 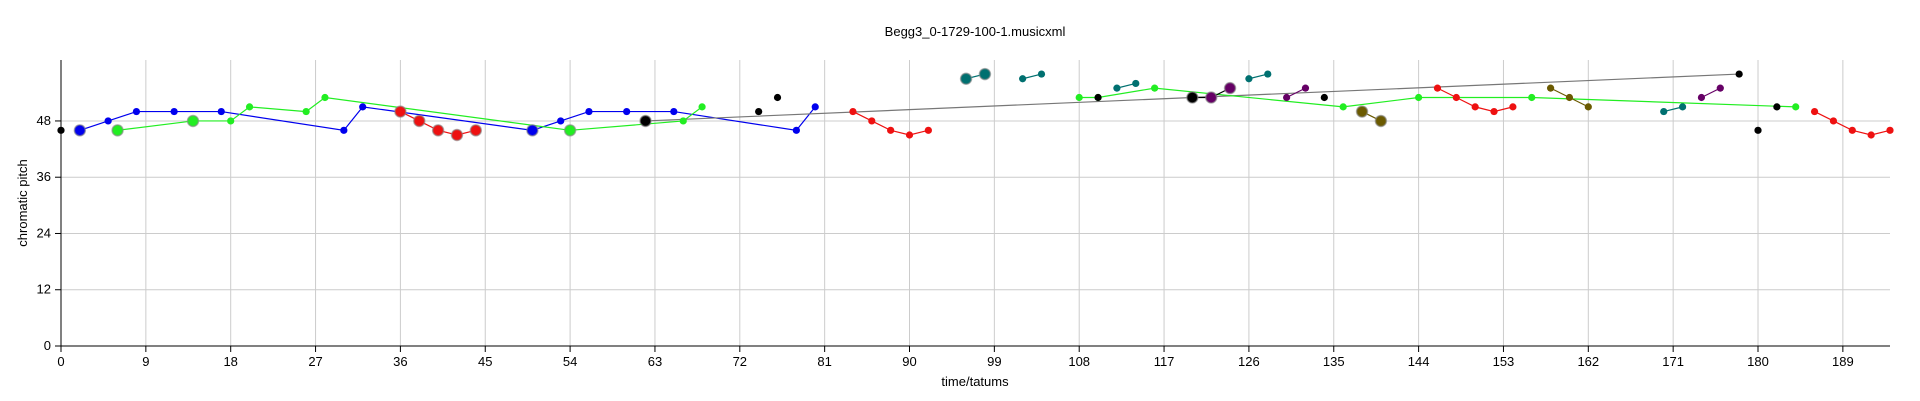 What do you see at coordinates (1843, 361) in the screenshot?
I see `x-tick-label: 189` at bounding box center [1843, 361].